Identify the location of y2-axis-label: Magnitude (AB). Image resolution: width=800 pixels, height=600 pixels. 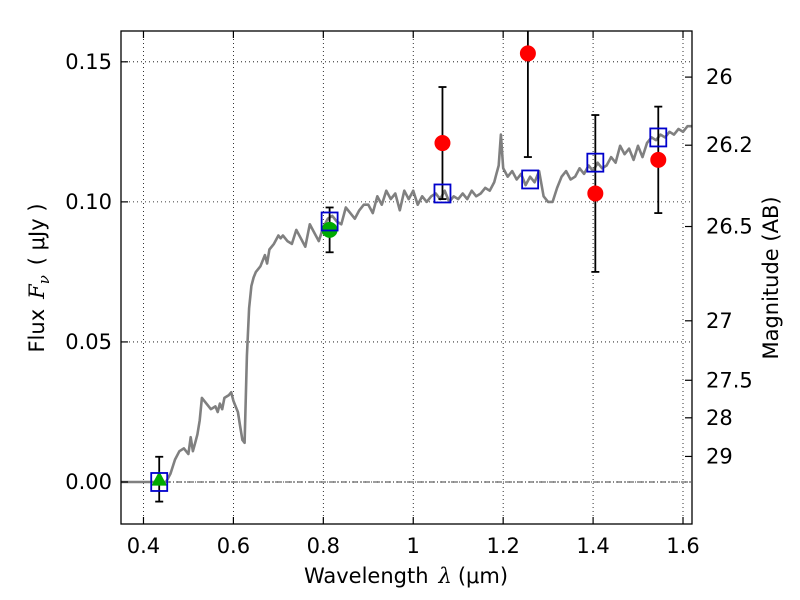
(771, 277).